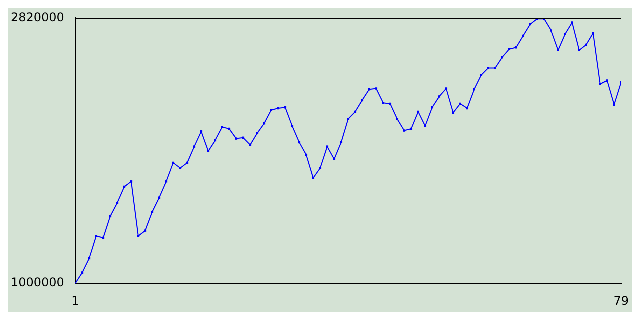 The width and height of the screenshot is (640, 320). I want to click on x-tick-label: 1, so click(76, 301).